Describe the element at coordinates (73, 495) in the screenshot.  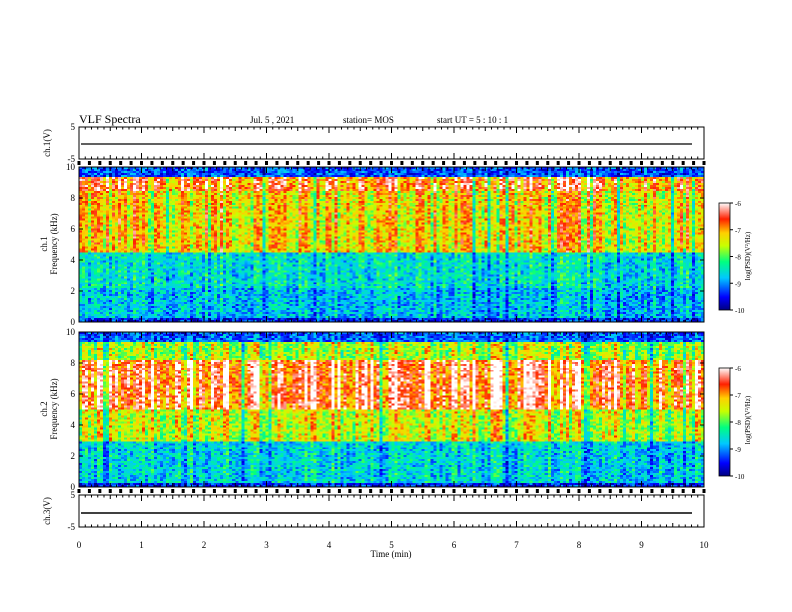
I see `y-tick-label: 5` at that location.